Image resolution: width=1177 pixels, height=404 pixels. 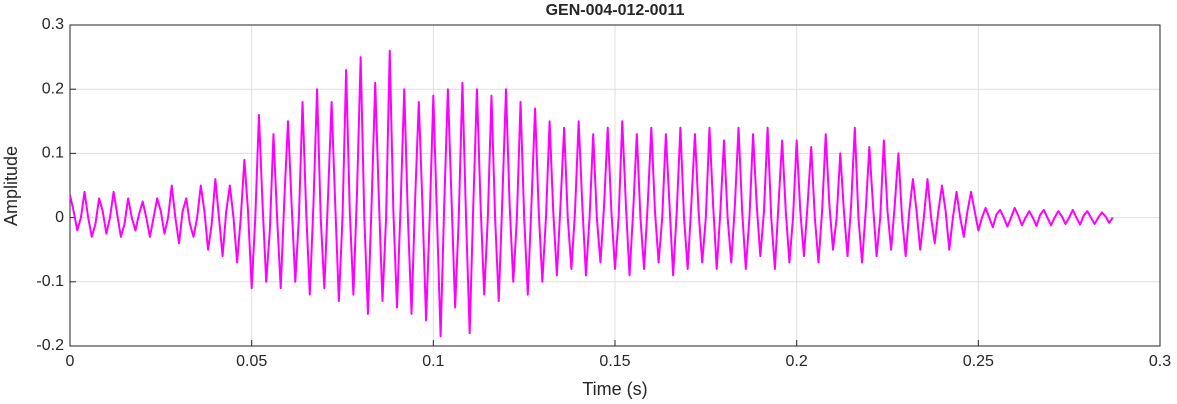 I want to click on x-tick-label: 0.05, so click(x=251, y=361).